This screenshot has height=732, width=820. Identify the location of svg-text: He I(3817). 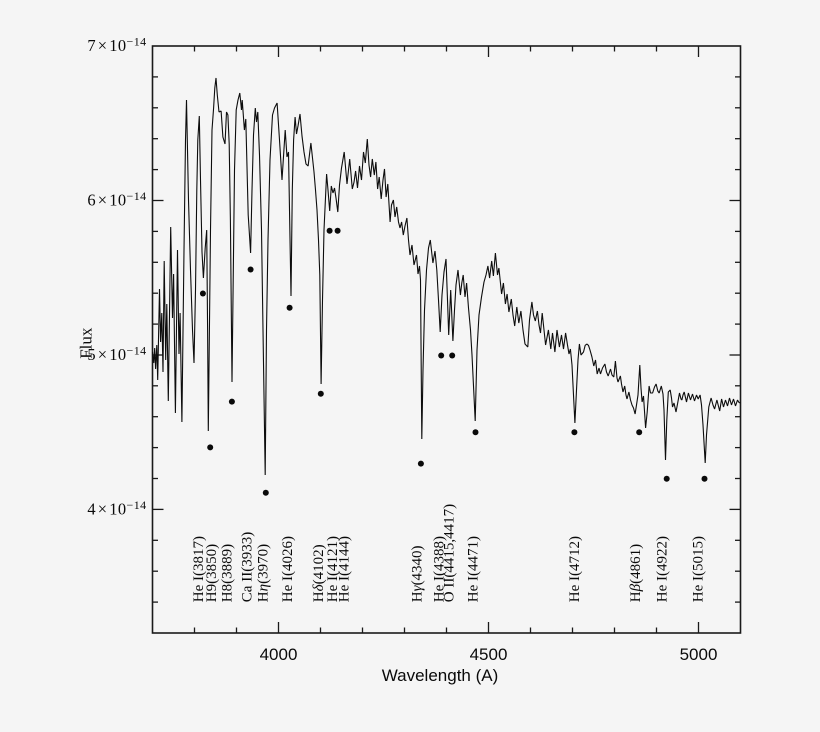
(199, 569).